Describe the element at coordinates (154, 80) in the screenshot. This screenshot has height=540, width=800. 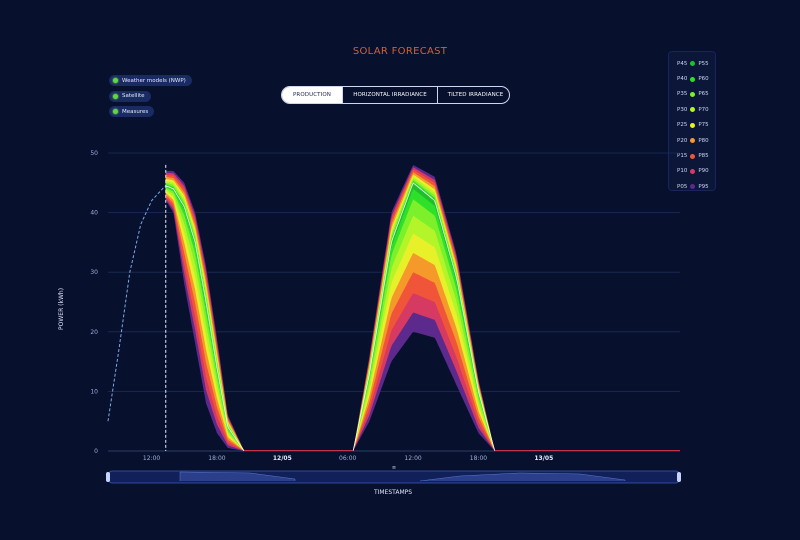
I see `source-label: Weather models (NWP)` at that location.